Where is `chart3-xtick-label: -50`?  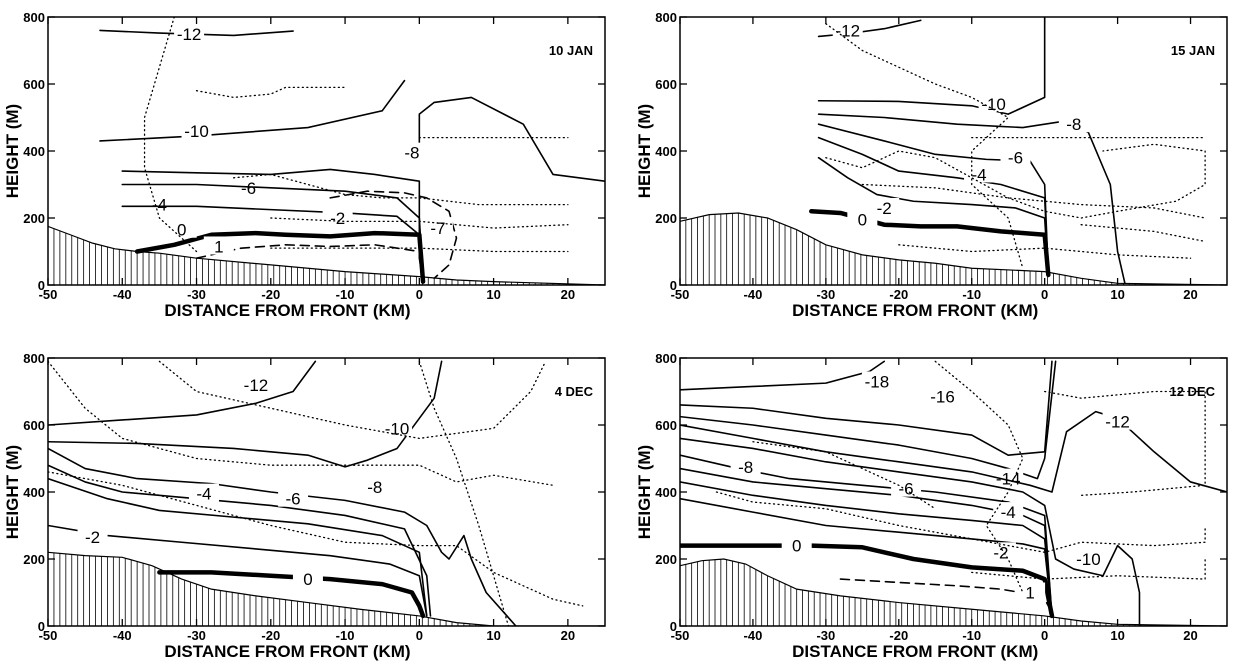
chart3-xtick-label: -50 is located at coordinates (680, 635).